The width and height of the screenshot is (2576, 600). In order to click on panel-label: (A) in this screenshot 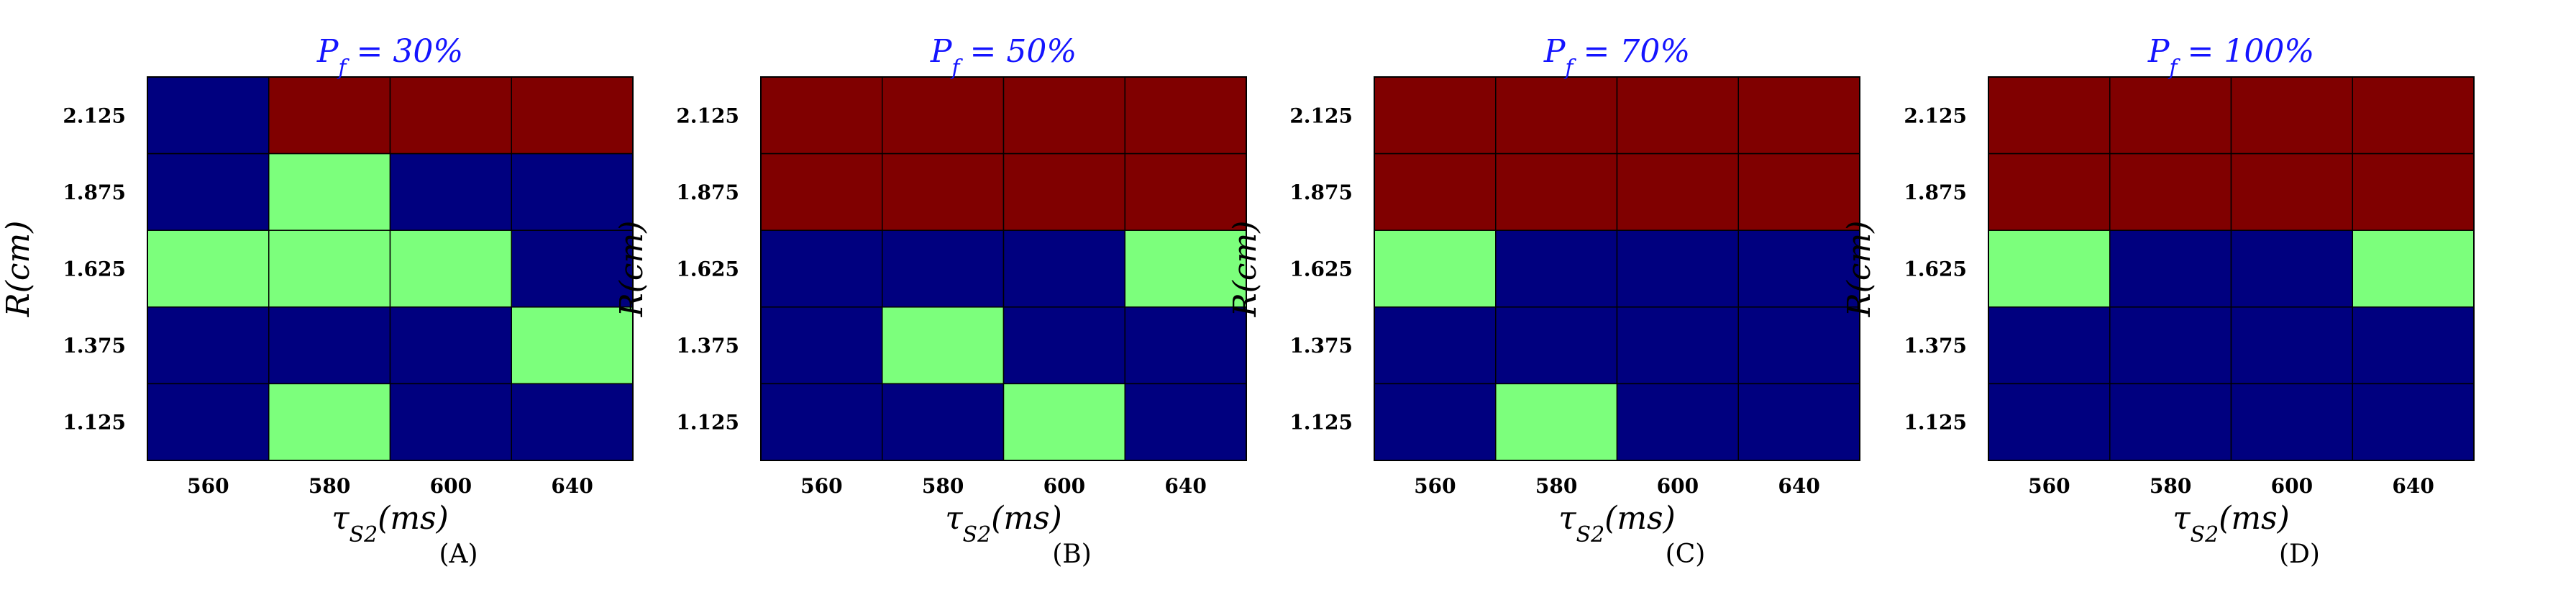, I will do `click(458, 554)`.